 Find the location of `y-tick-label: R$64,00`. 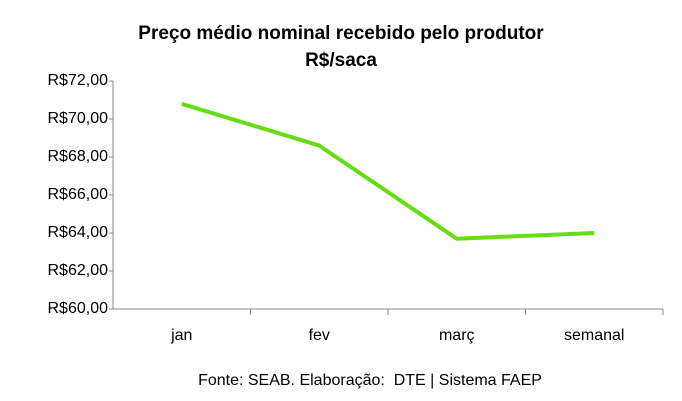

y-tick-label: R$64,00 is located at coordinates (78, 232).